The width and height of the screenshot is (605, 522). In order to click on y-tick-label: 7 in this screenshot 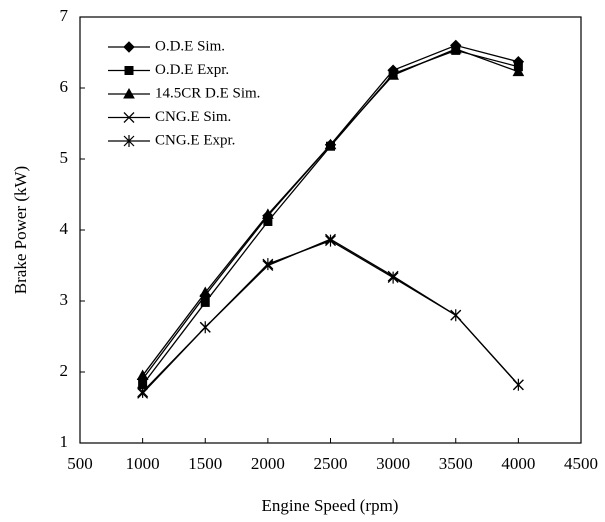, I will do `click(64, 15)`.